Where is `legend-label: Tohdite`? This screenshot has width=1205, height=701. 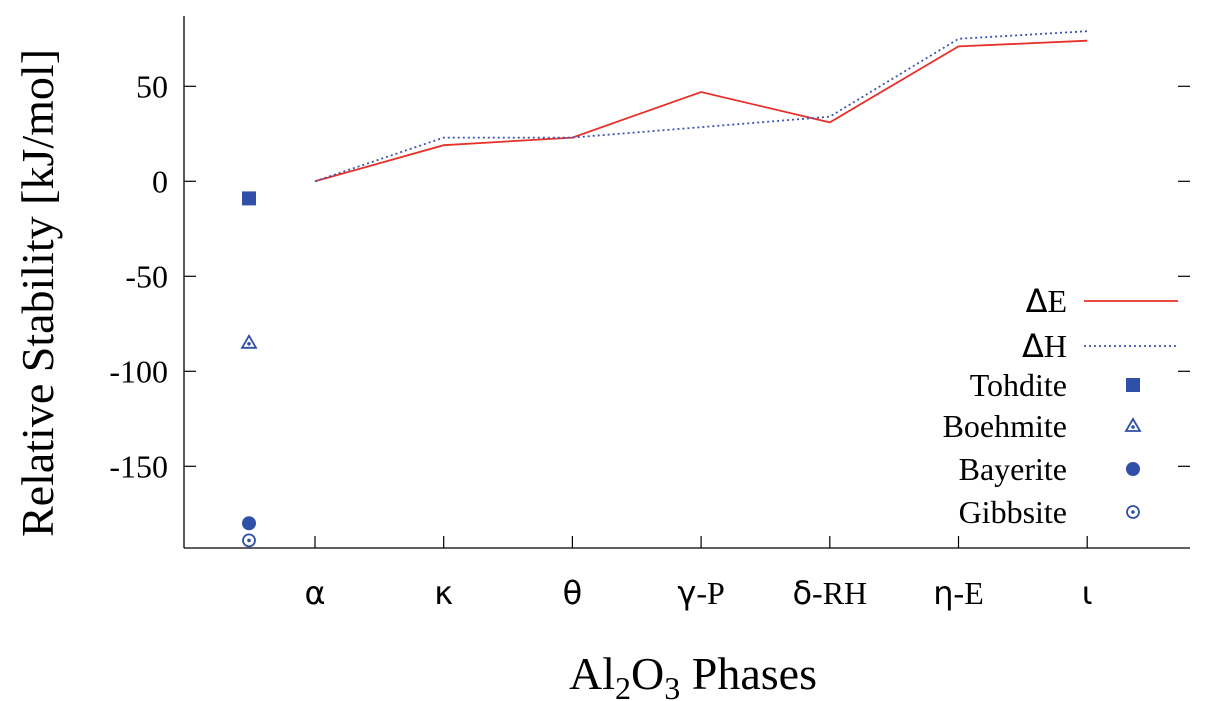
legend-label: Tohdite is located at coordinates (1018, 385).